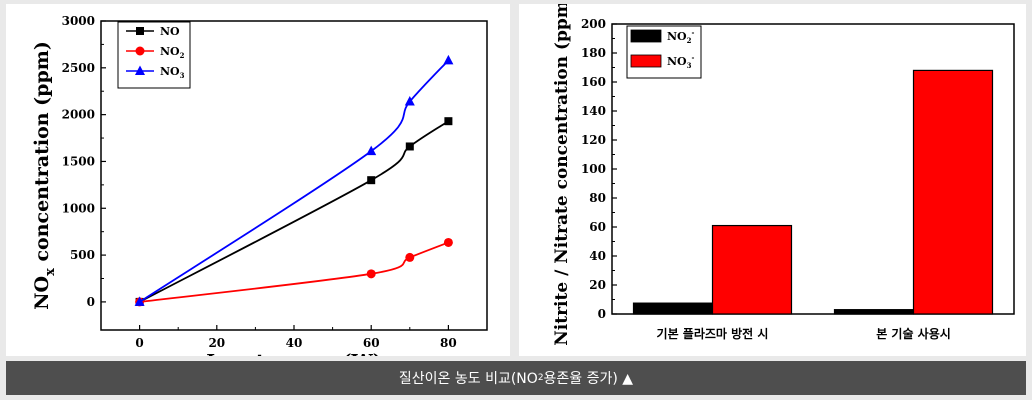  I want to click on legend-label: NO2, so click(172, 52).